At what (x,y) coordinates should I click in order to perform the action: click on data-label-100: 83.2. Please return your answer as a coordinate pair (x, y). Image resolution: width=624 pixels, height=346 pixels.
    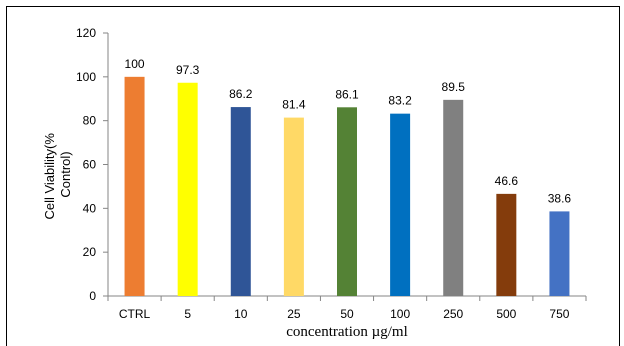
    Looking at the image, I should click on (400, 101).